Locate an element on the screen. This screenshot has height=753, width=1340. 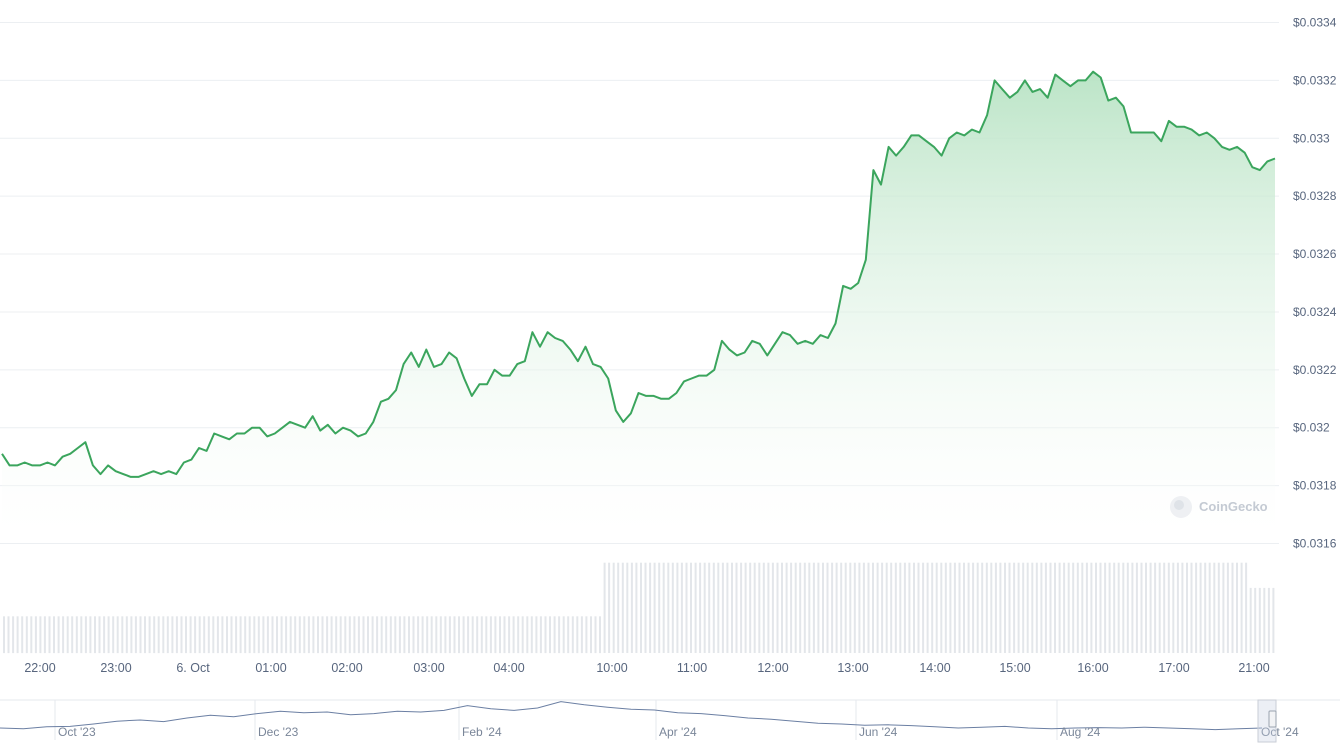
x-tick-label: 22:00 is located at coordinates (39, 668).